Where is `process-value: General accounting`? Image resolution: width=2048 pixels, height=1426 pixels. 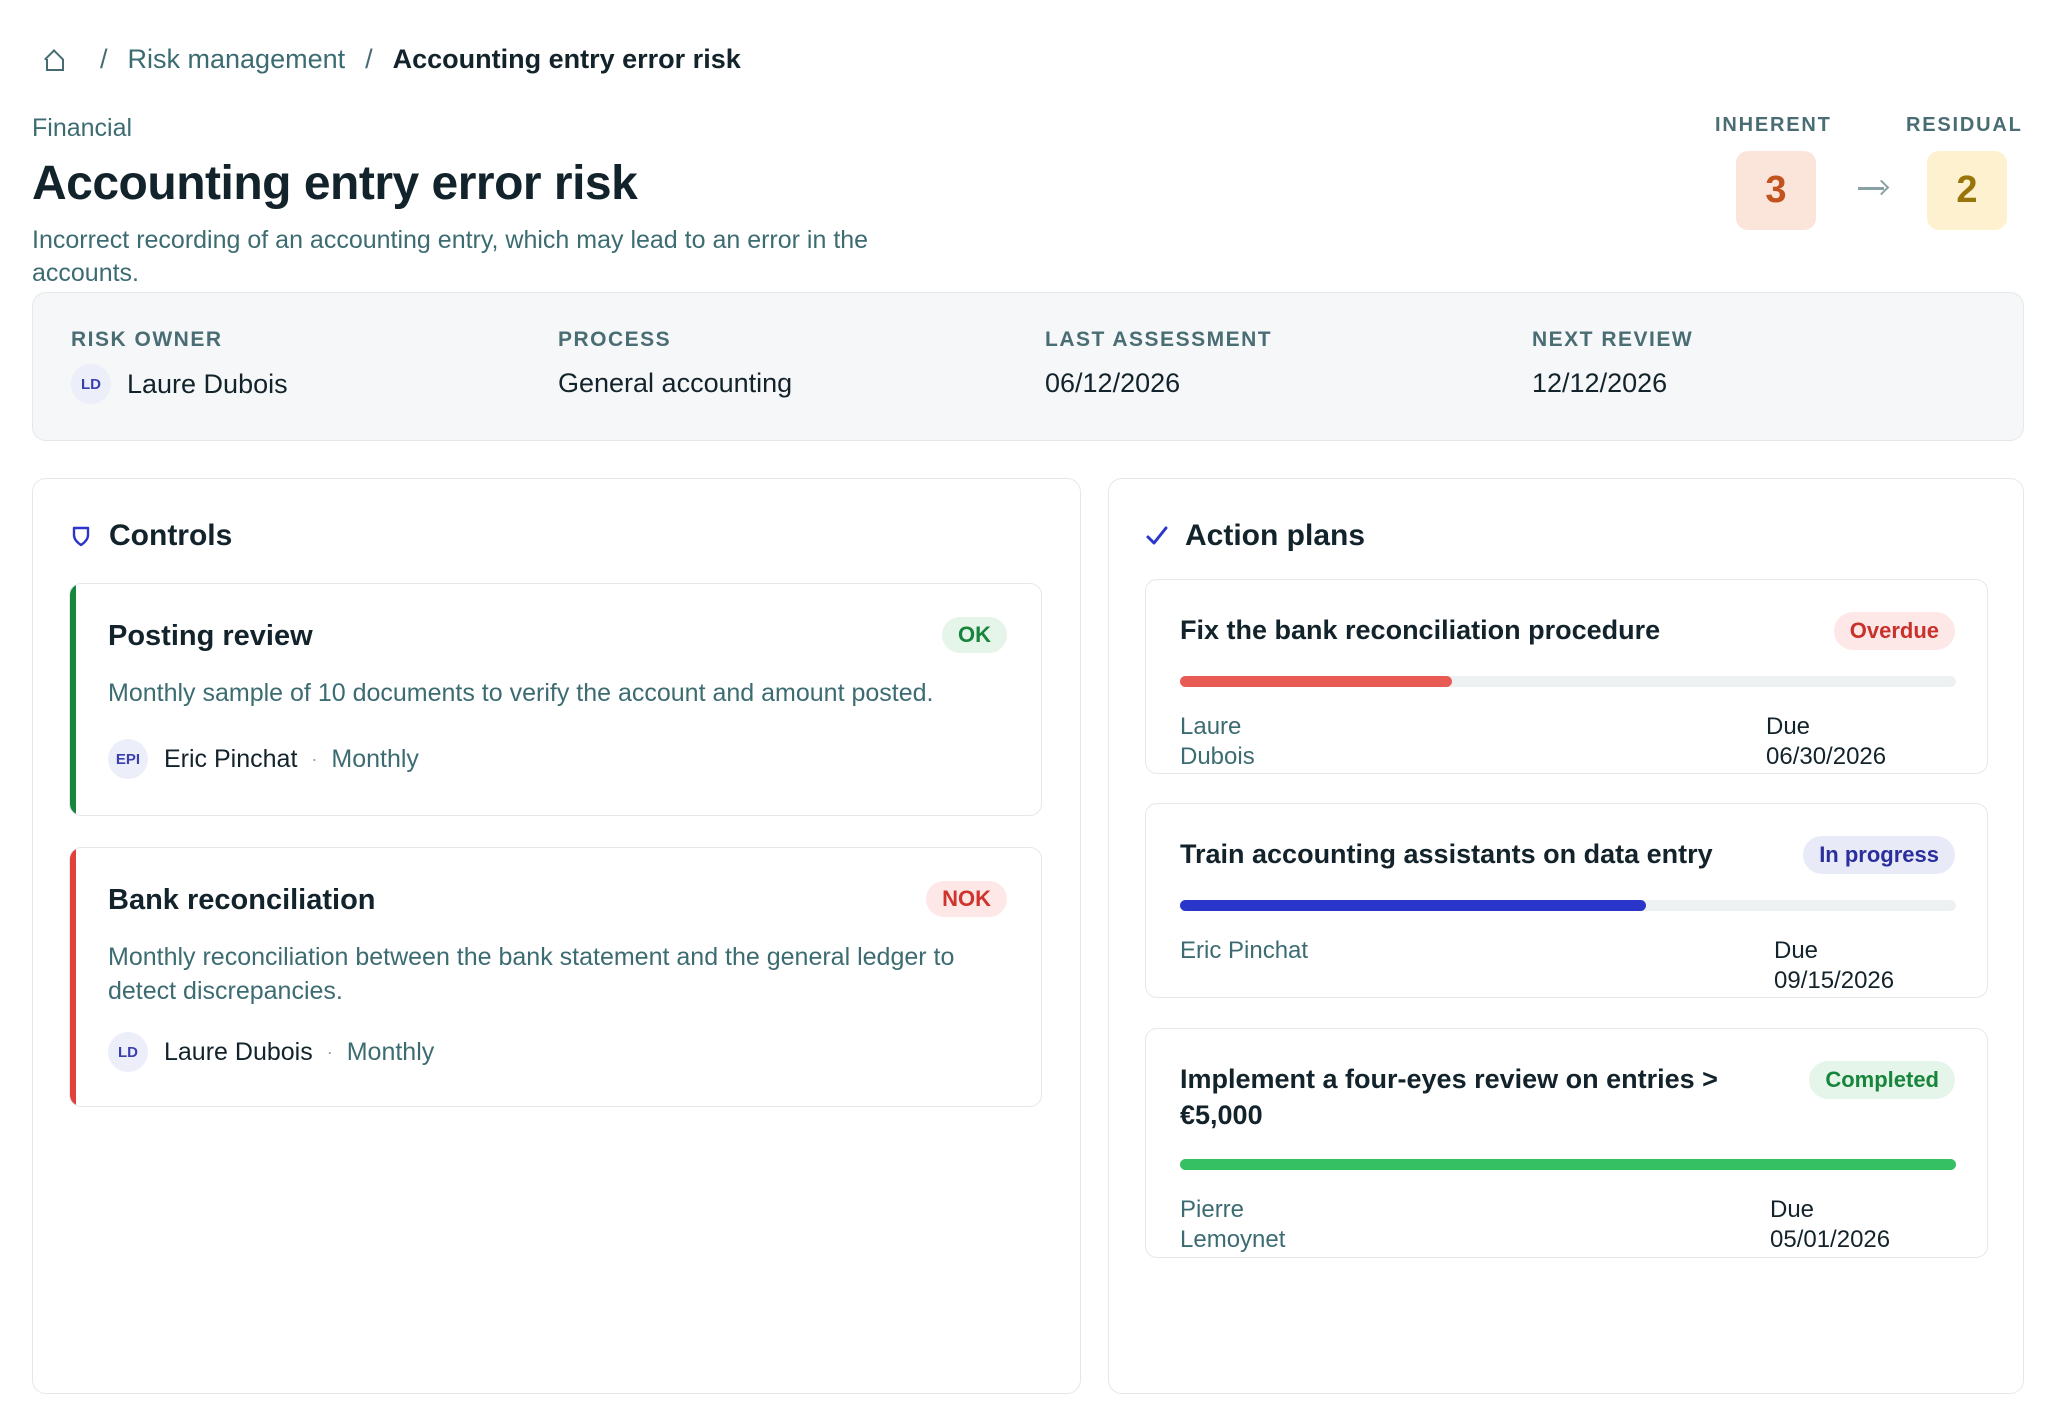 process-value: General accounting is located at coordinates (675, 383).